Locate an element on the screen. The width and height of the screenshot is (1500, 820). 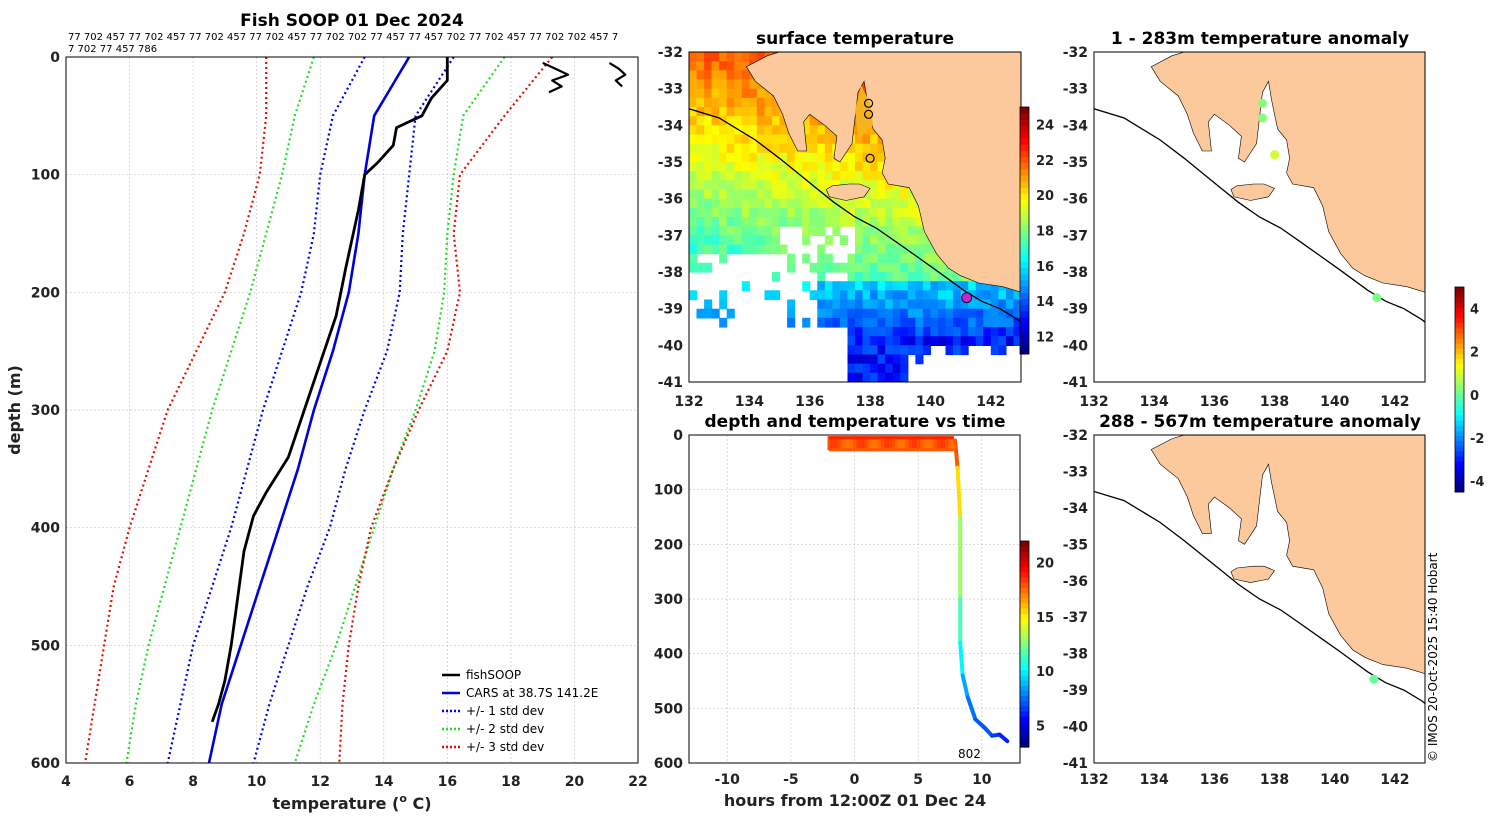
sst-ytick: -41 is located at coordinates (670, 383).